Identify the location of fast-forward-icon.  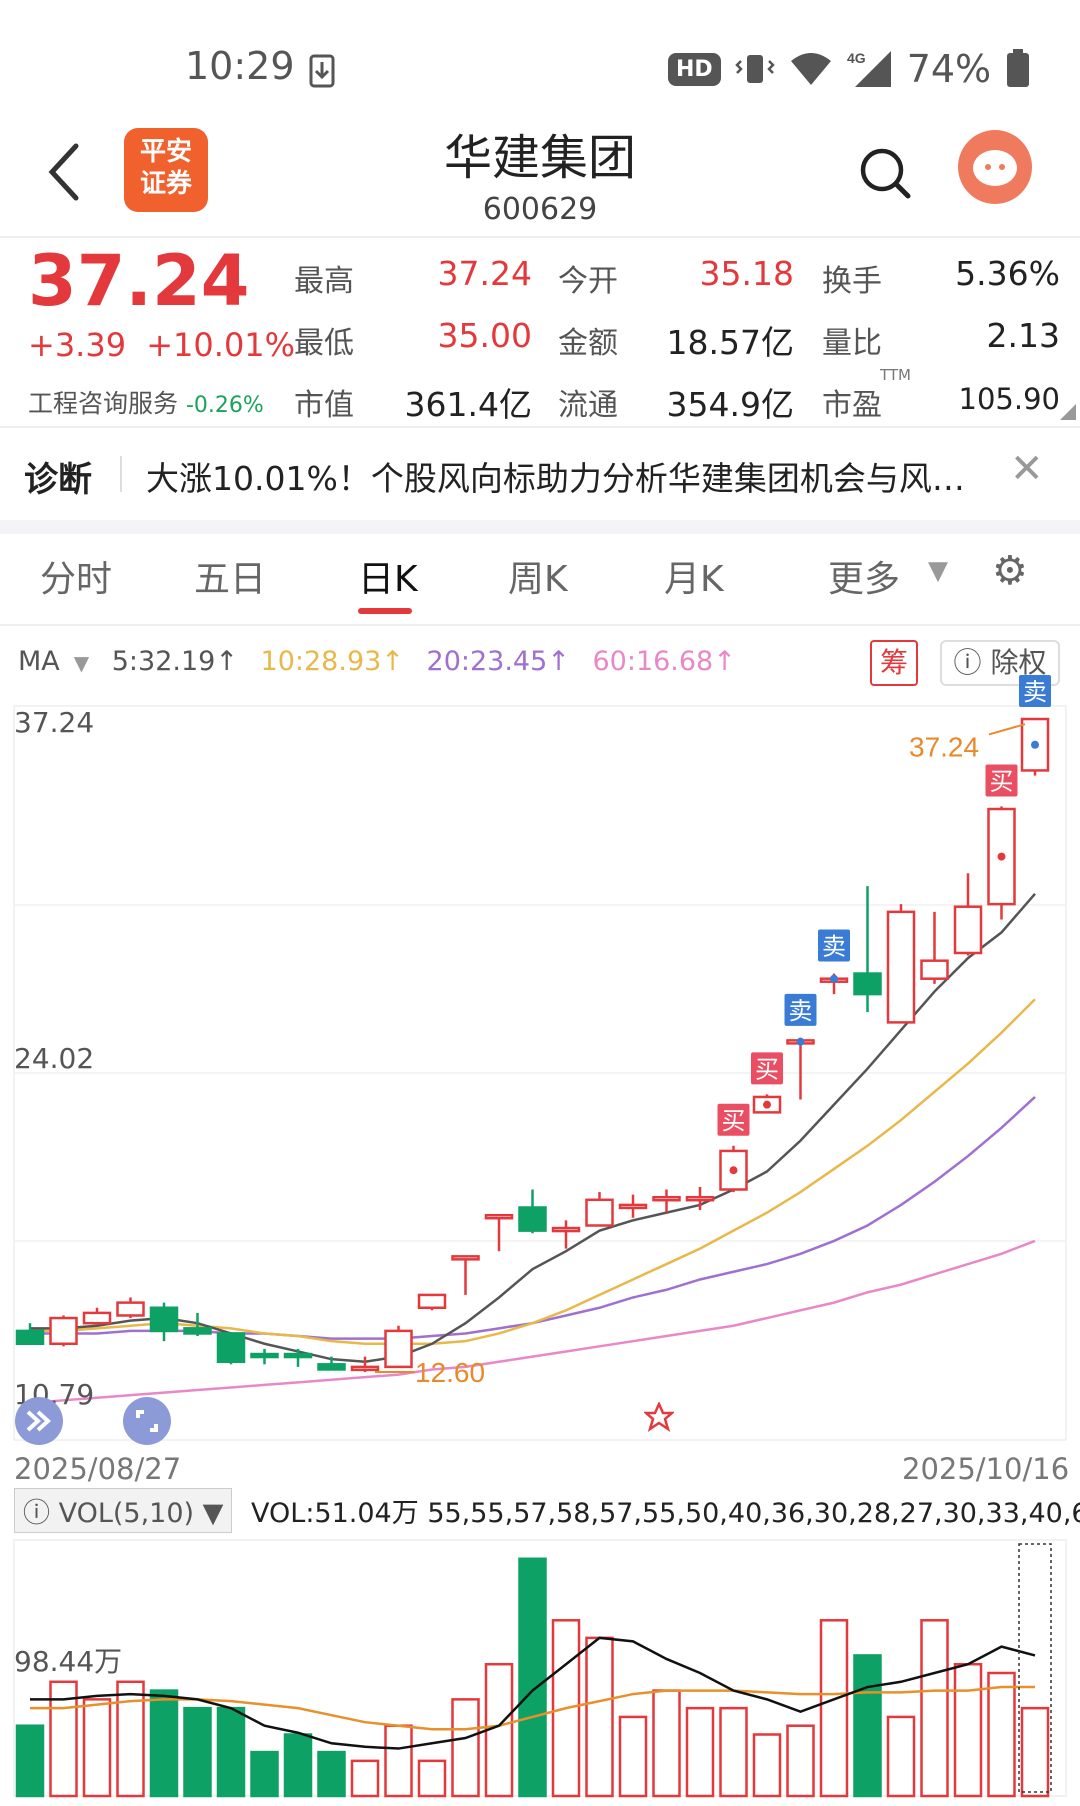
(39, 1421).